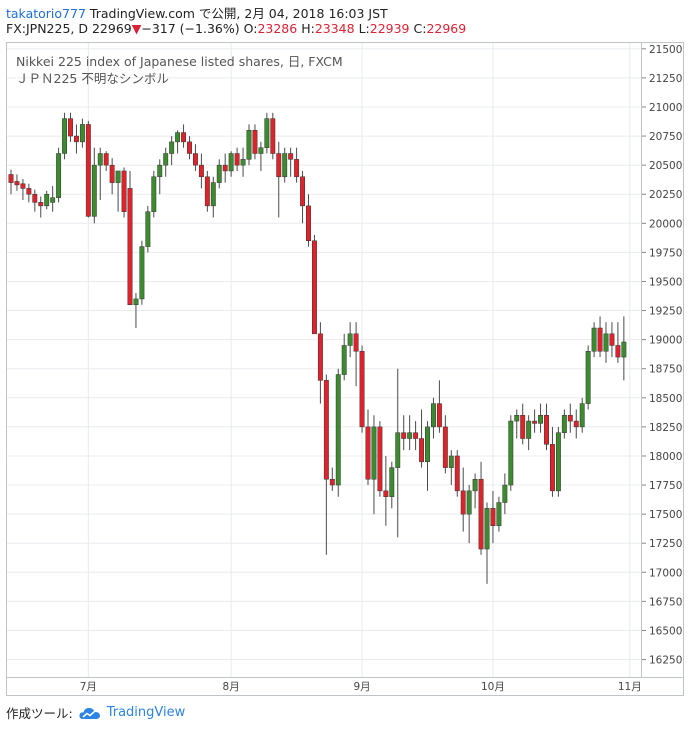 The image size is (694, 729). Describe the element at coordinates (389, 28) in the screenshot. I see `low-value: 22939` at that location.